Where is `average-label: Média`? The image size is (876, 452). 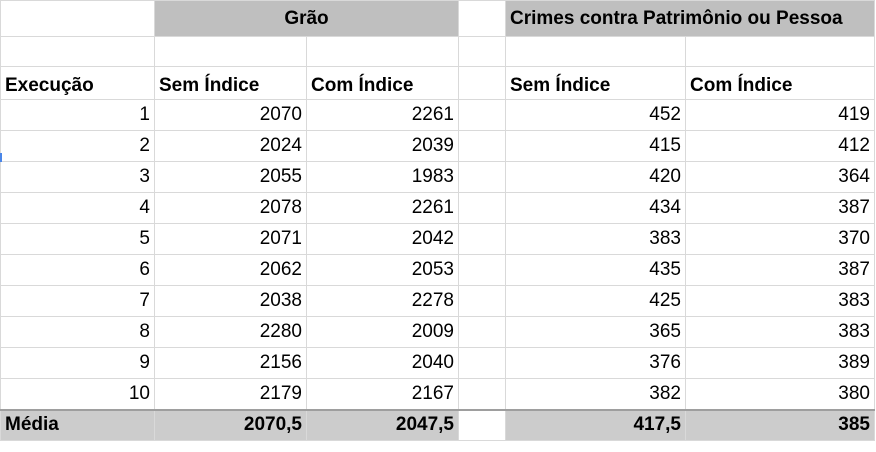
average-label: Média is located at coordinates (77, 424).